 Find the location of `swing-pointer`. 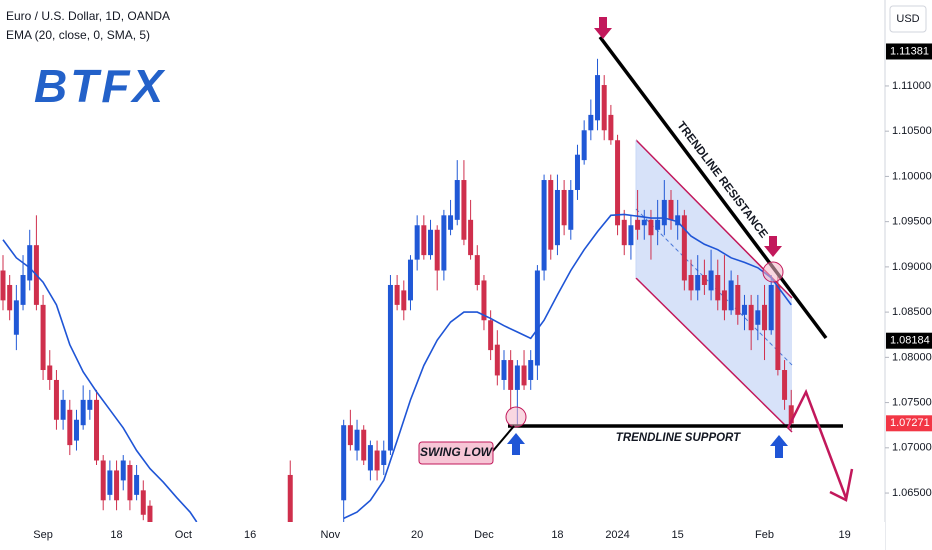

swing-pointer is located at coordinates (503, 439).